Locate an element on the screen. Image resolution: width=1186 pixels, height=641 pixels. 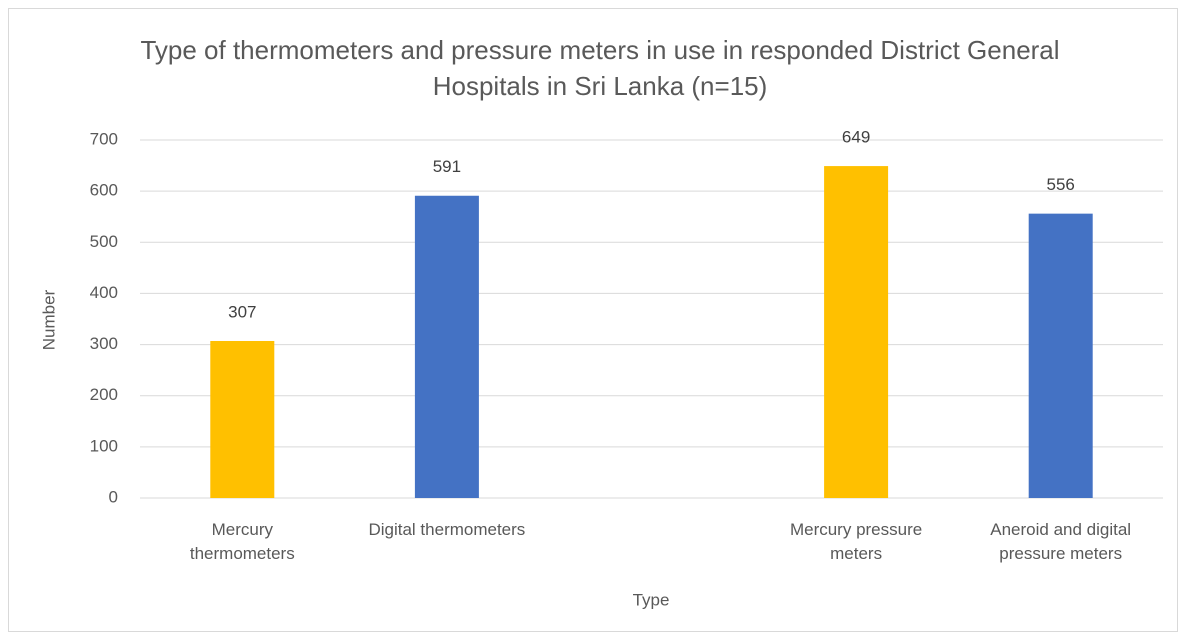
y-tick-label: 700 is located at coordinates (104, 138).